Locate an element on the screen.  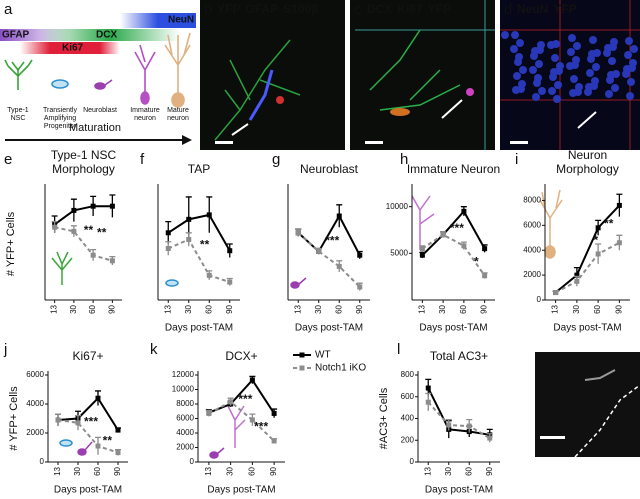
marker-label: Ki67 is located at coordinates (73, 48).